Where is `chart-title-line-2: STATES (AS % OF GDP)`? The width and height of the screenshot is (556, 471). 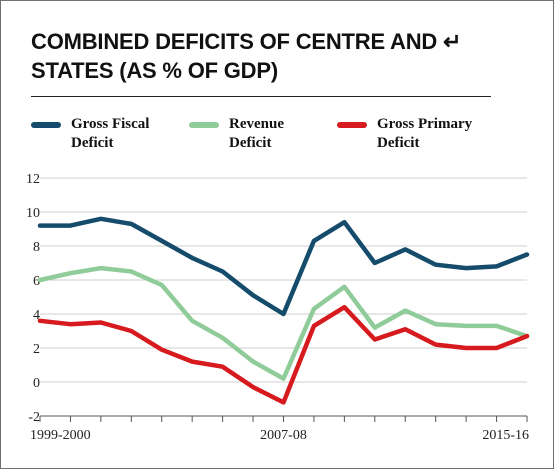
chart-title-line-2: STATES (AS % OF GDP) is located at coordinates (154, 70).